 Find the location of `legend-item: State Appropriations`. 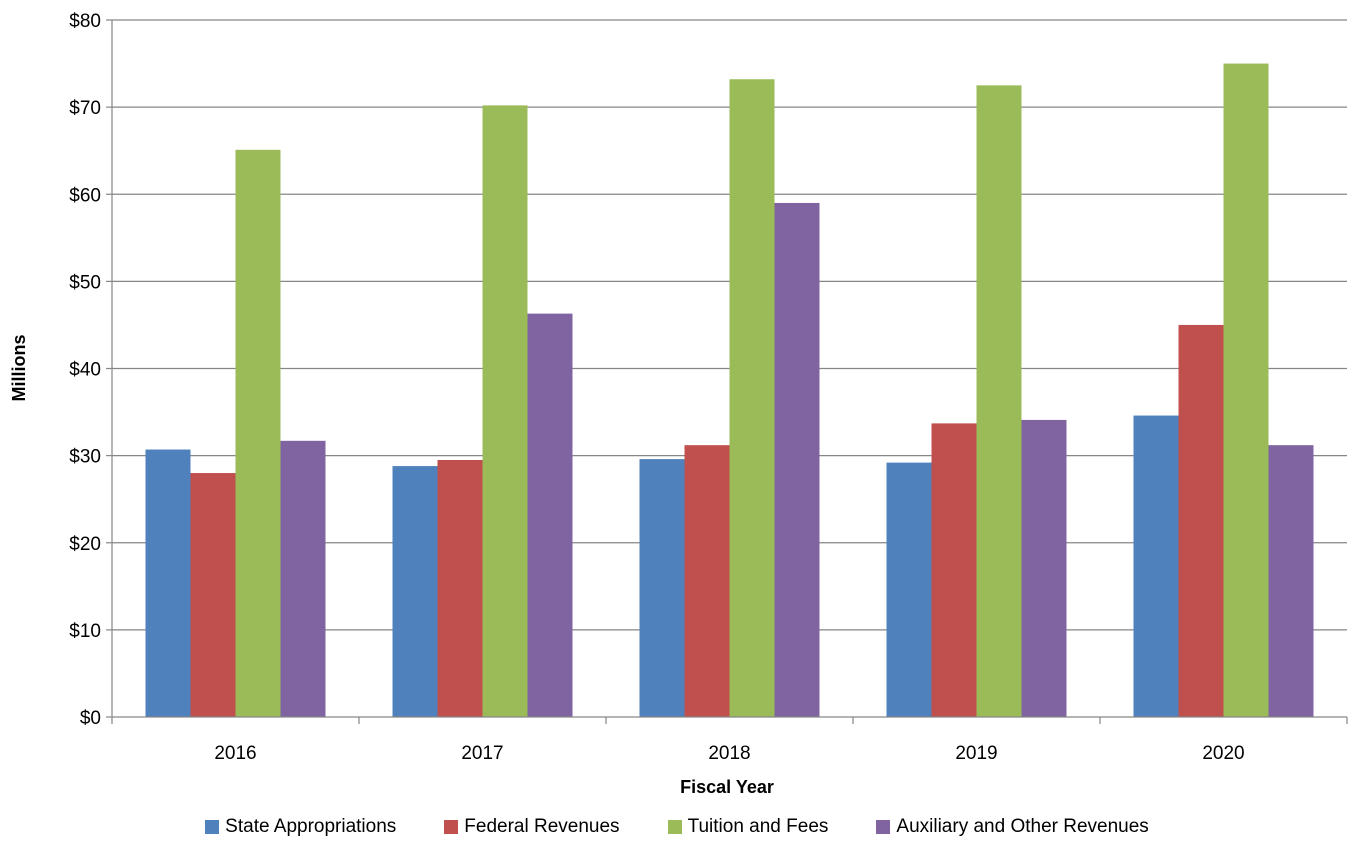

legend-item: State Appropriations is located at coordinates (300, 827).